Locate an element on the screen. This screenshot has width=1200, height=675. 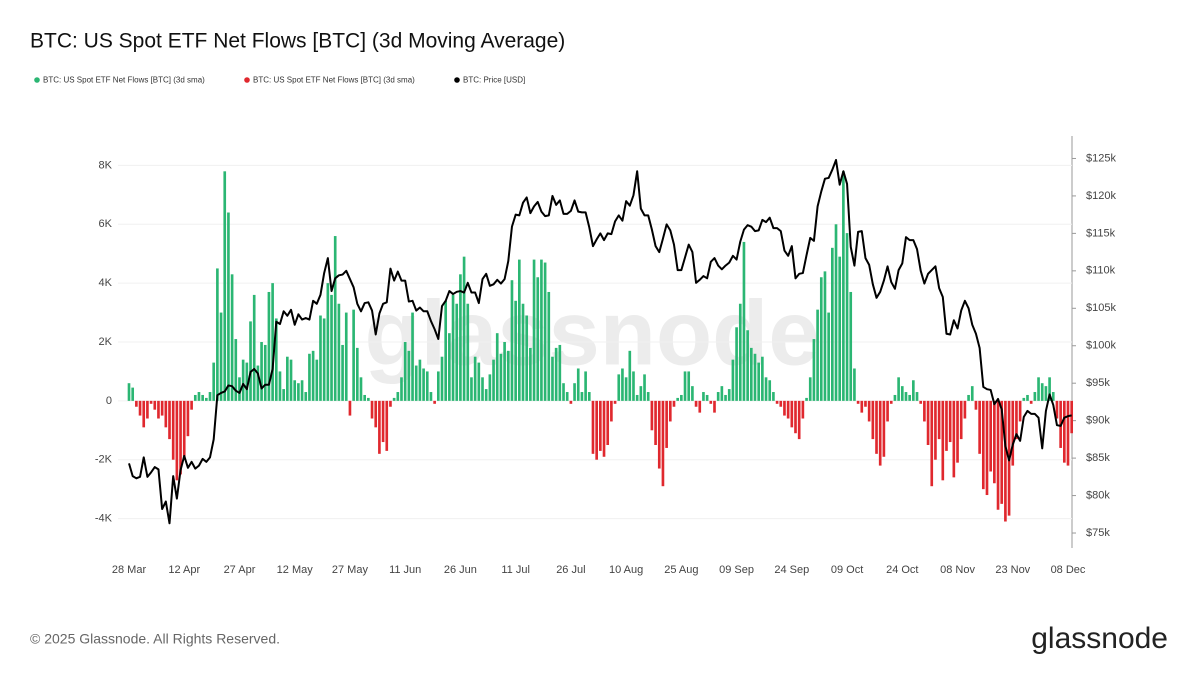
y-tick-label: -4K is located at coordinates (104, 518).